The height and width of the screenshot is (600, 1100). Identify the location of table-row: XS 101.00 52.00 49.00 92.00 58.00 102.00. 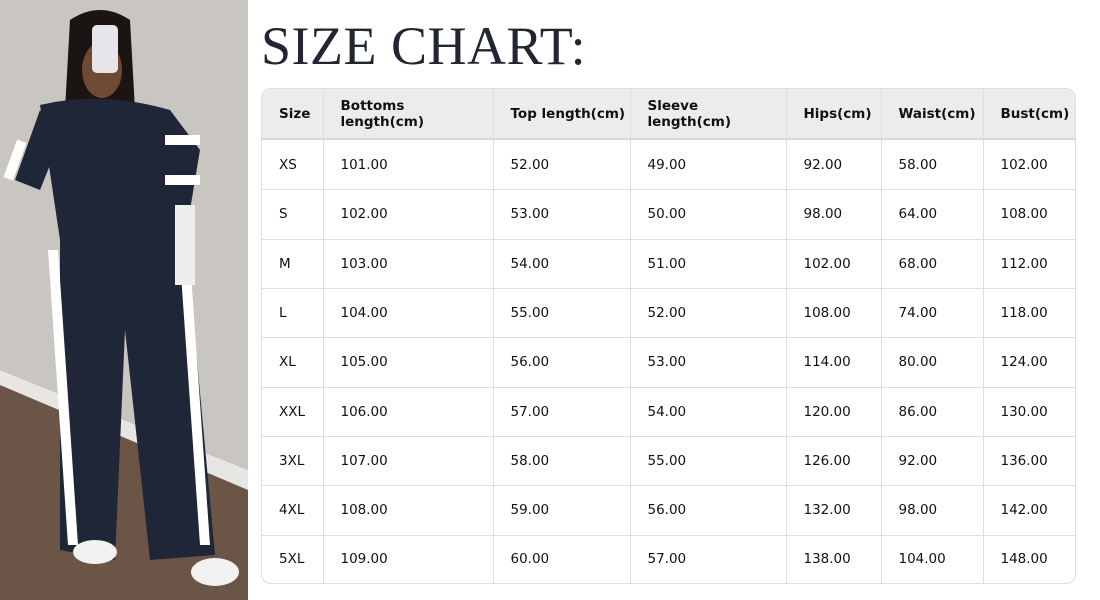
(668, 165).